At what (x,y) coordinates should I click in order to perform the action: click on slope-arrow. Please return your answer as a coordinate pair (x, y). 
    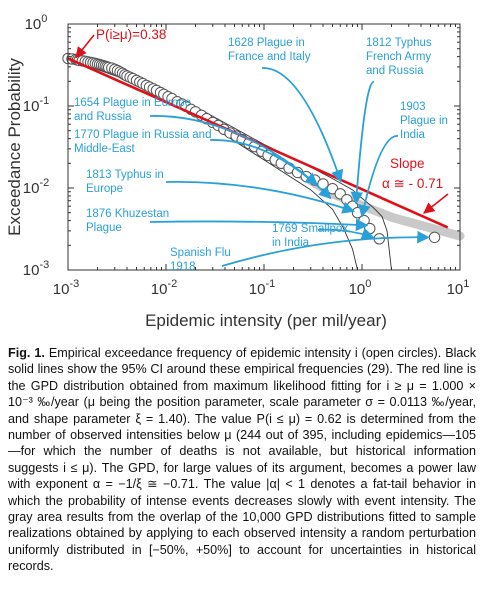
    Looking at the image, I should click on (436, 203).